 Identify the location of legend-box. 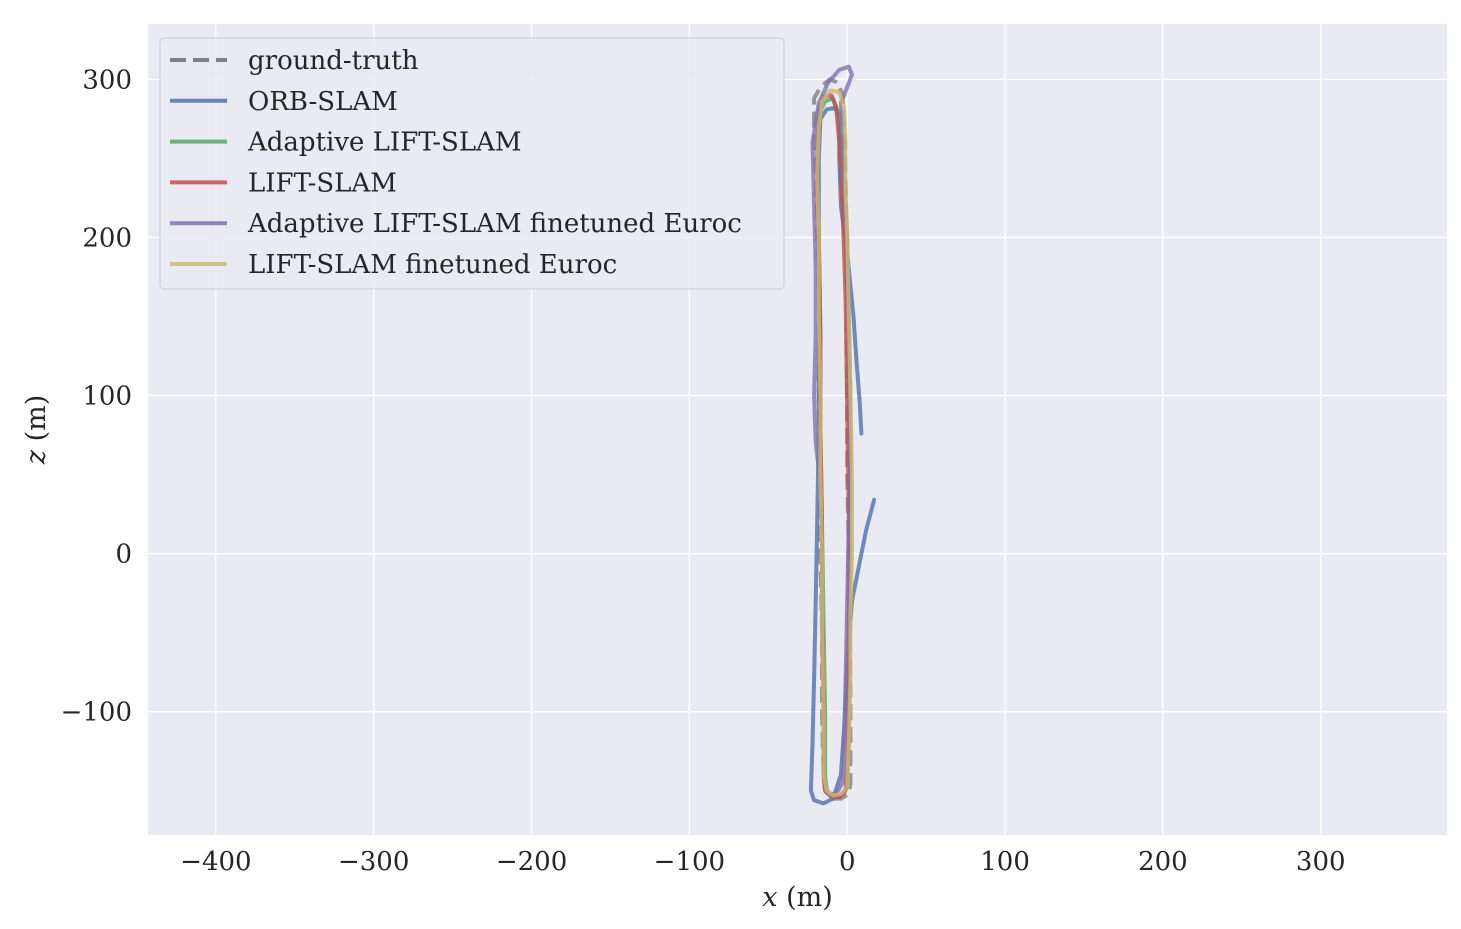
(472, 163).